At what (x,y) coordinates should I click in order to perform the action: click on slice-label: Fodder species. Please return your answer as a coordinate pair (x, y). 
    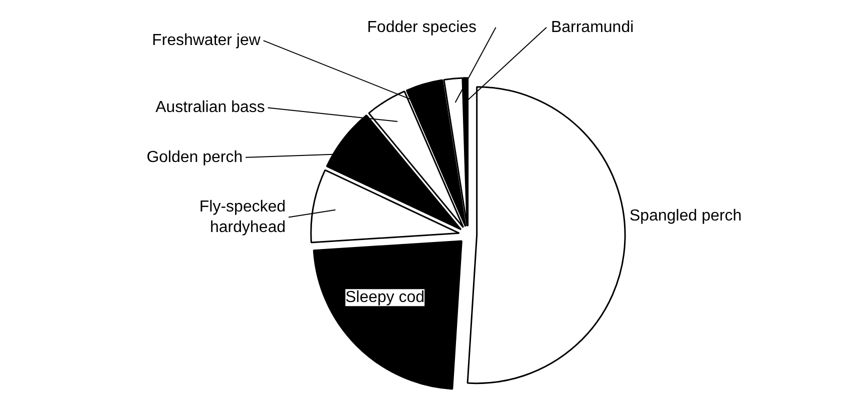
    Looking at the image, I should click on (422, 27).